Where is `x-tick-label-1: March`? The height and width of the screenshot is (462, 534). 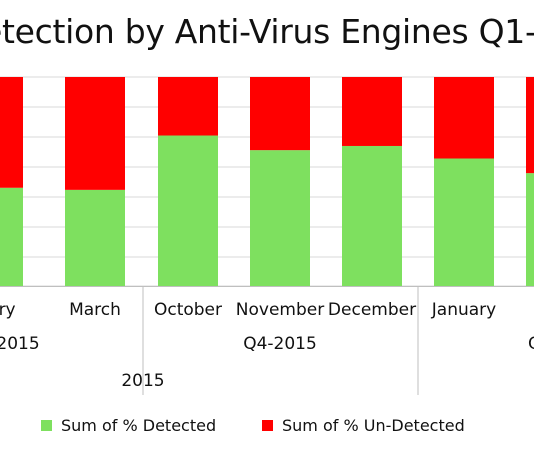
x-tick-label-1: March is located at coordinates (95, 310).